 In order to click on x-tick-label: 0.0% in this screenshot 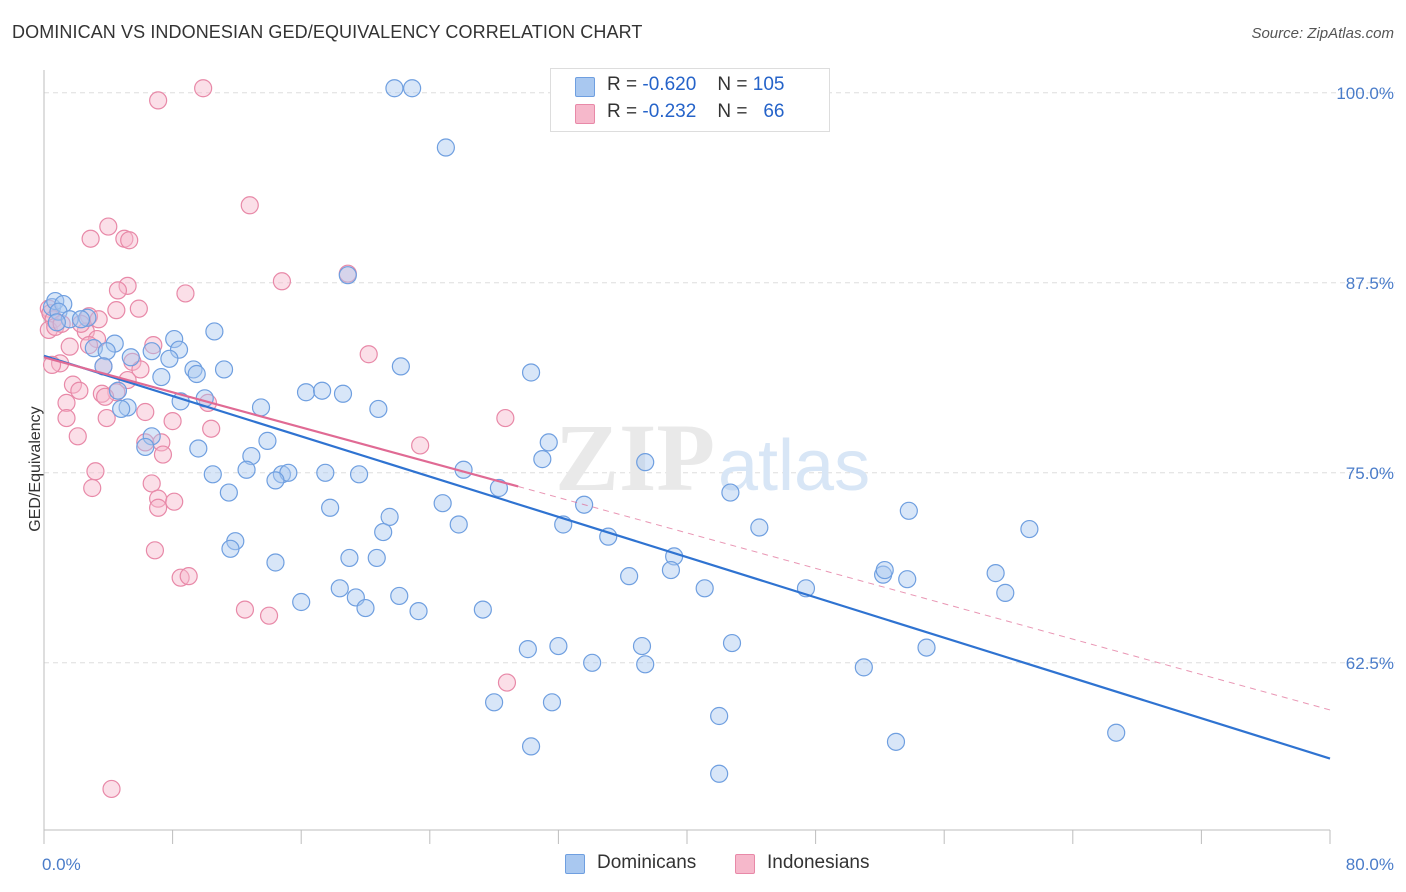, I will do `click(61, 864)`.